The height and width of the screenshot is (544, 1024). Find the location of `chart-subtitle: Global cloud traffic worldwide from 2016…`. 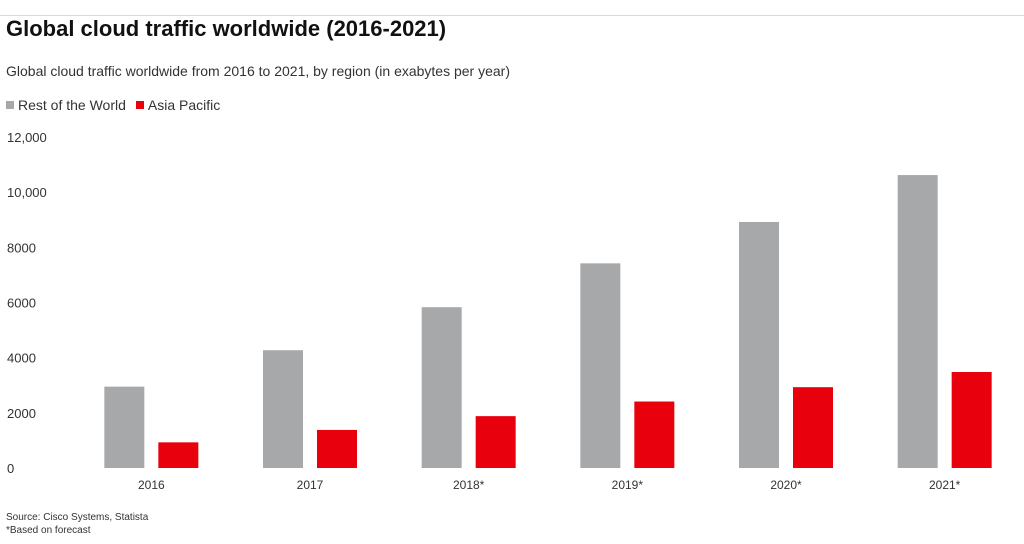

chart-subtitle: Global cloud traffic worldwide from 2016… is located at coordinates (258, 71).